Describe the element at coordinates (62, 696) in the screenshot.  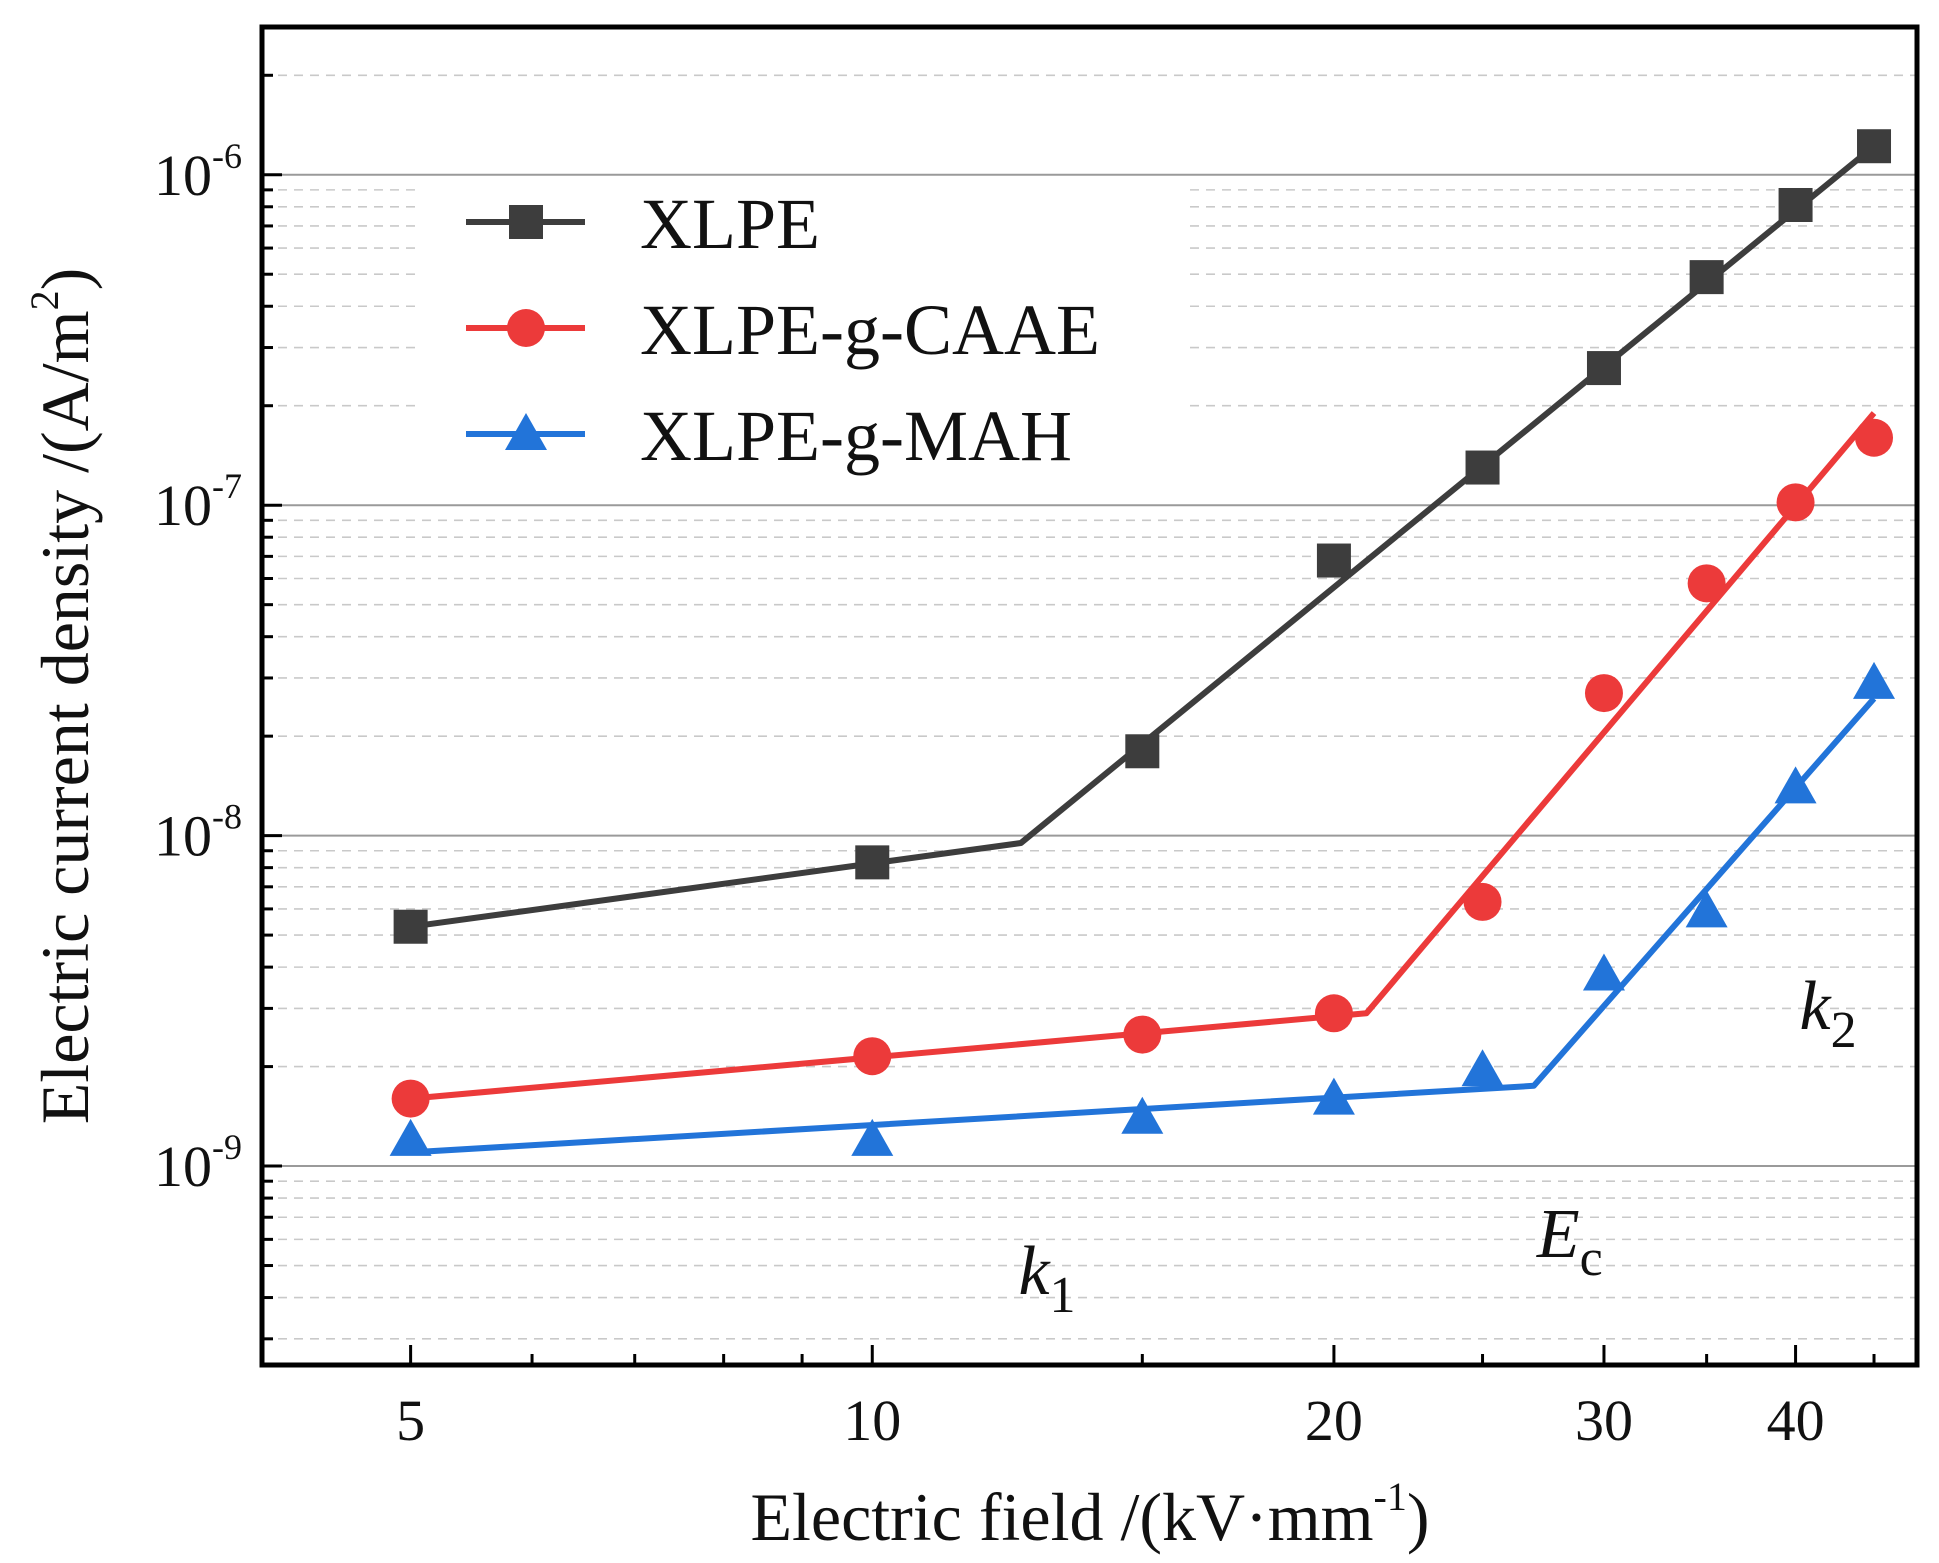
I see `y-axis-title: Electric current density /(A/m2)` at that location.